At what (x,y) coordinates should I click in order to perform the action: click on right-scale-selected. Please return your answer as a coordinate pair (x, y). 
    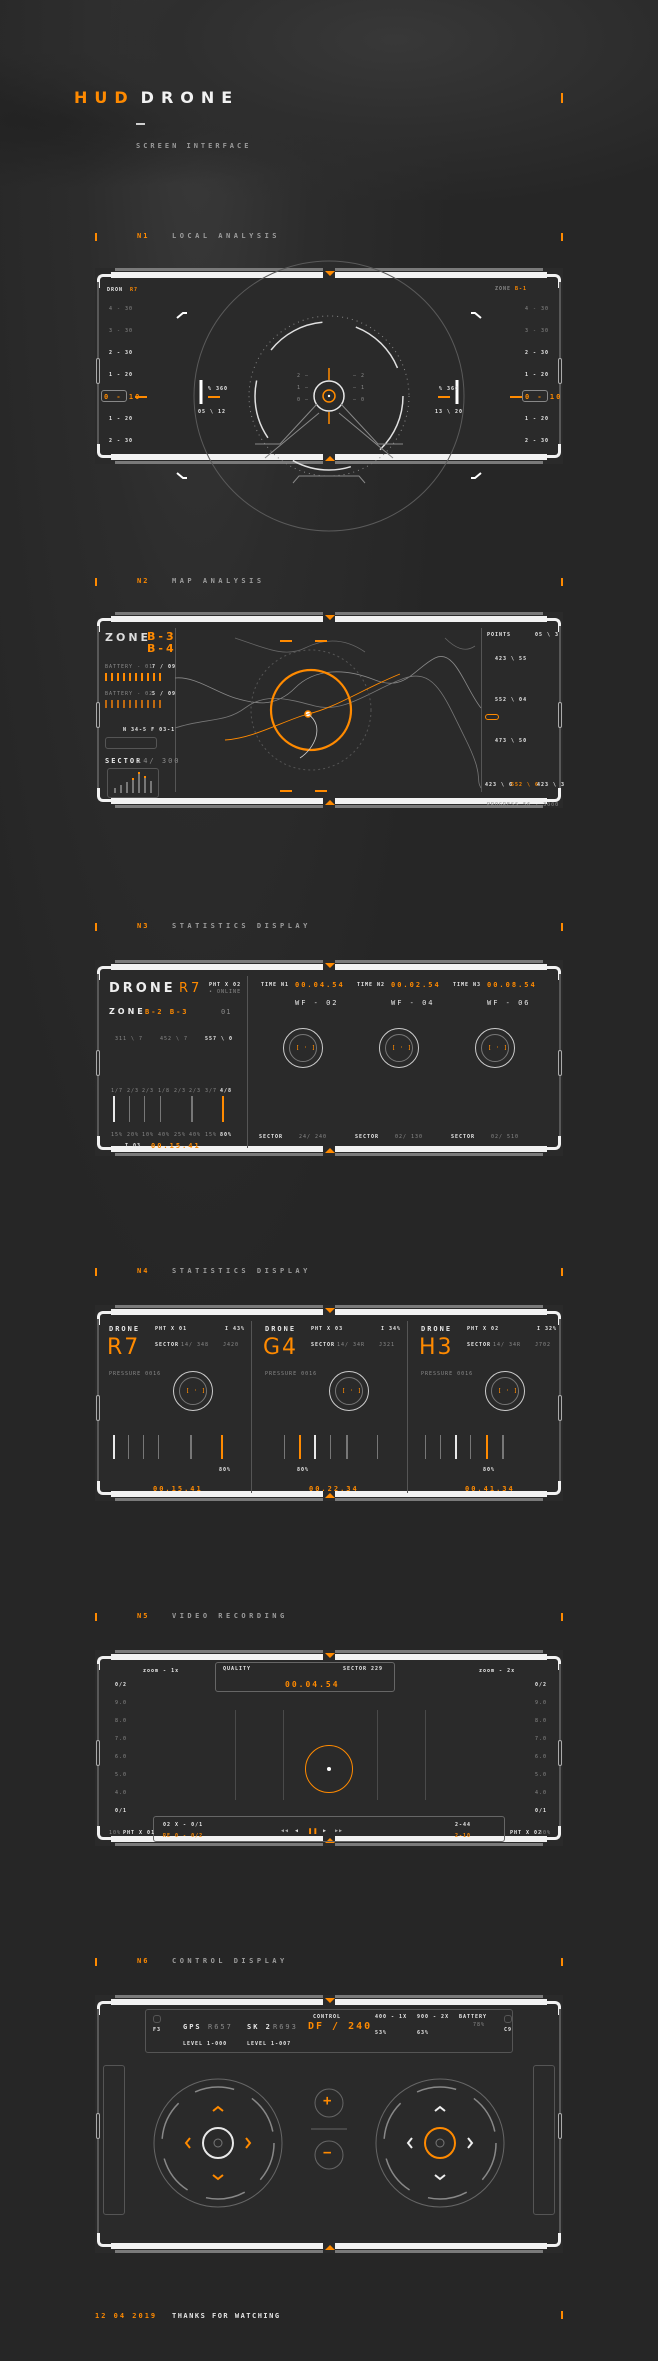
    Looking at the image, I should click on (535, 396).